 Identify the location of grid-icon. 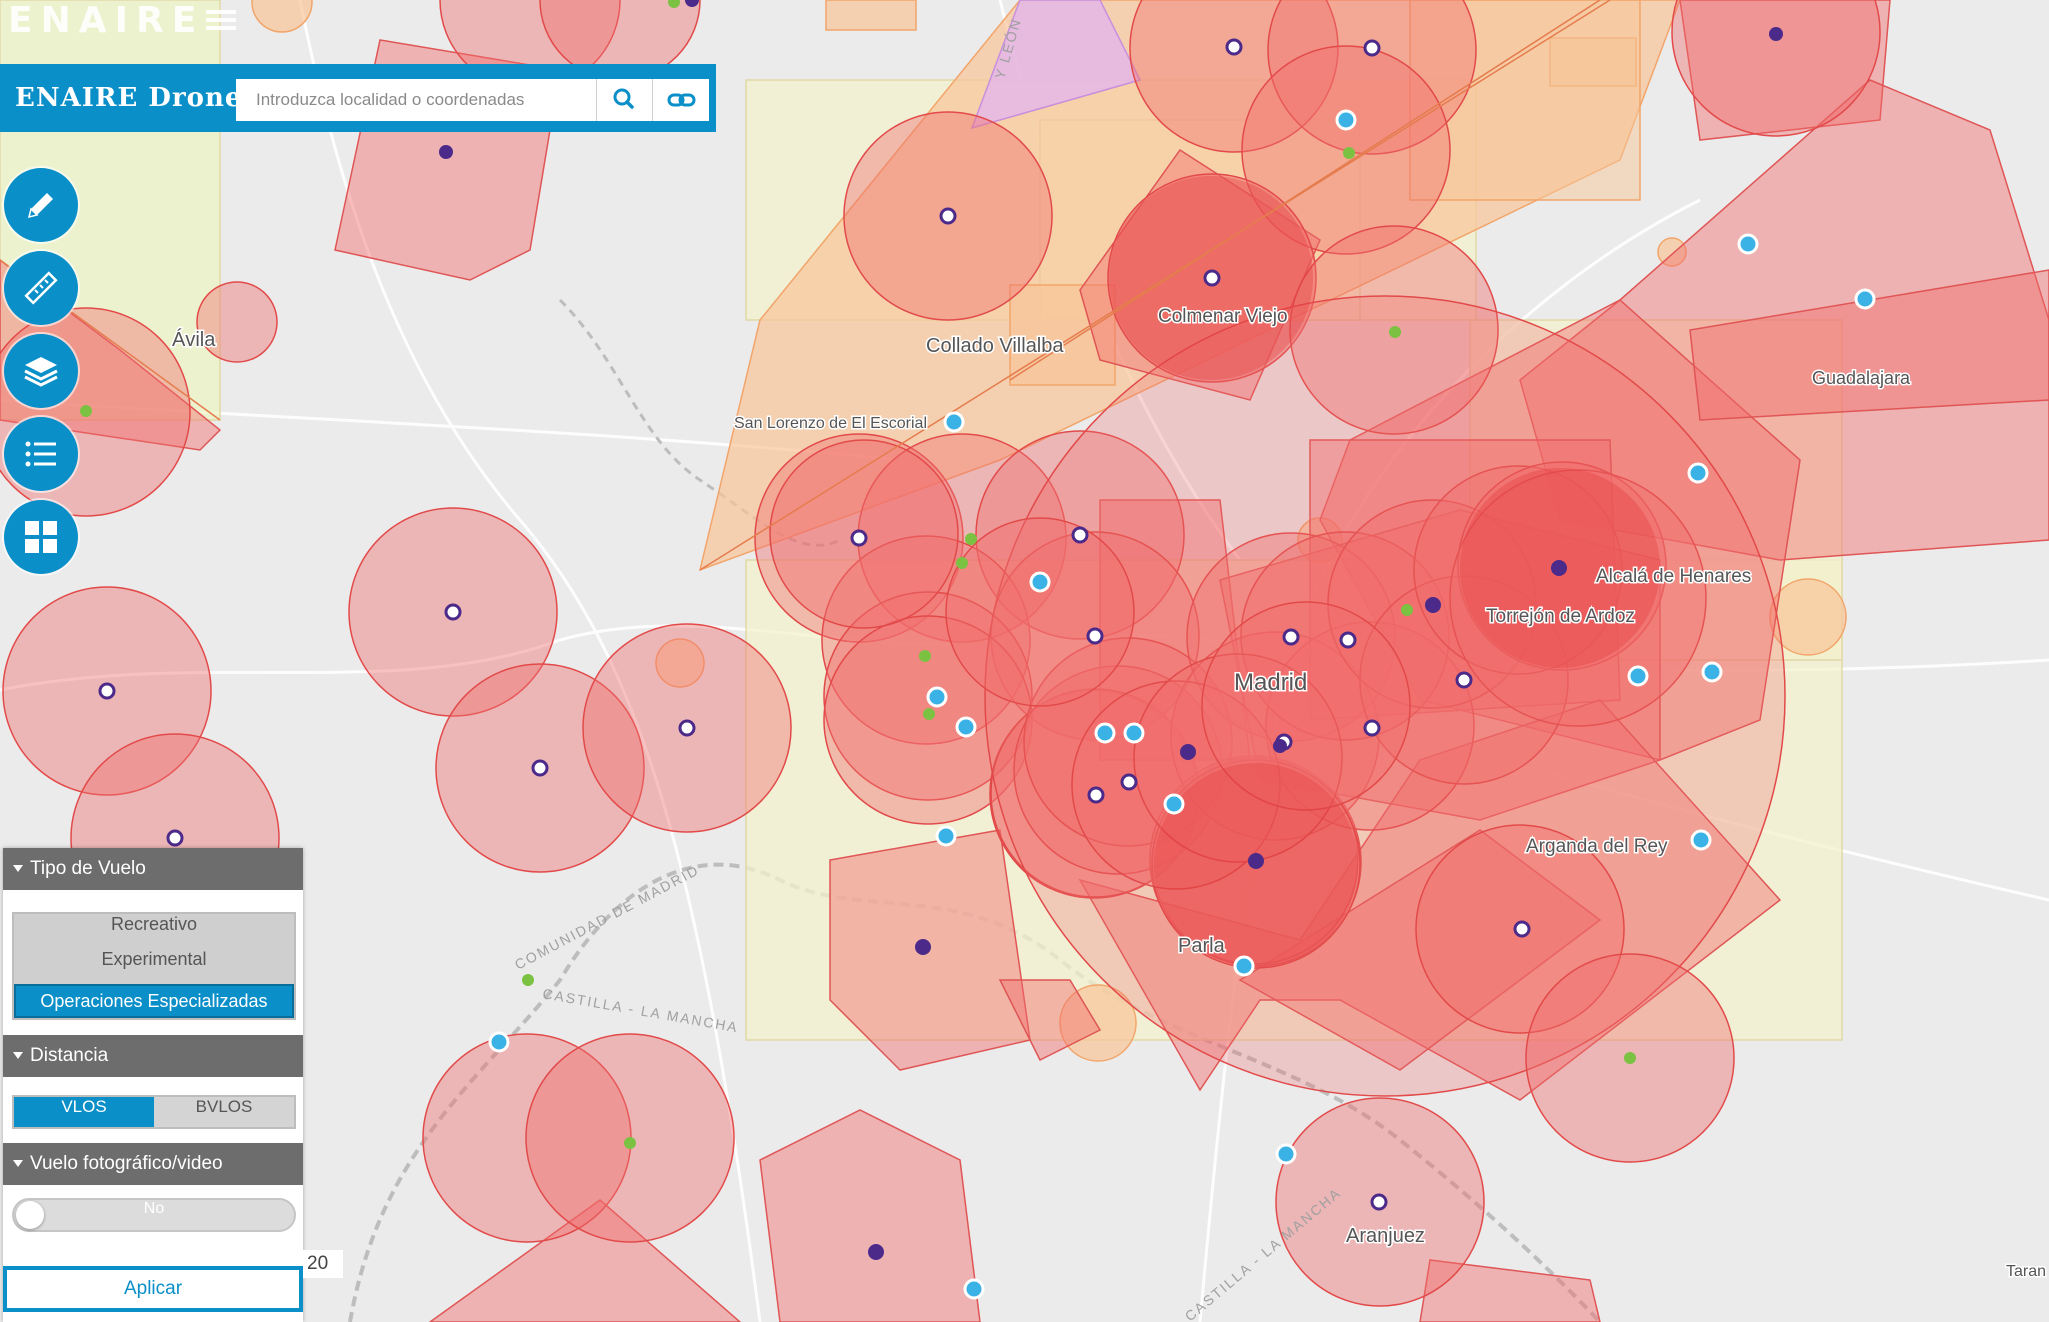
(41, 537).